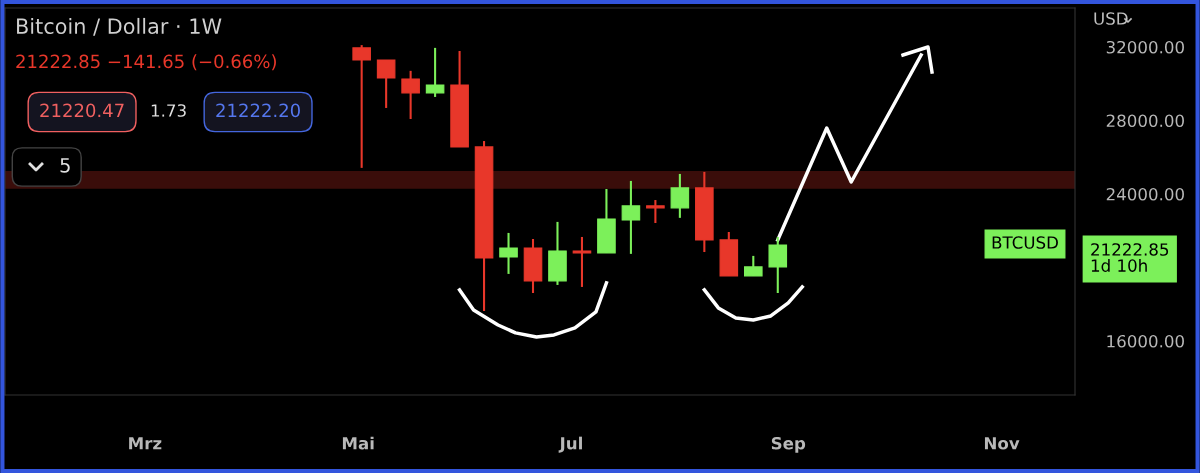 The image size is (1200, 473). What do you see at coordinates (358, 443) in the screenshot?
I see `x-tick-label: Mai` at bounding box center [358, 443].